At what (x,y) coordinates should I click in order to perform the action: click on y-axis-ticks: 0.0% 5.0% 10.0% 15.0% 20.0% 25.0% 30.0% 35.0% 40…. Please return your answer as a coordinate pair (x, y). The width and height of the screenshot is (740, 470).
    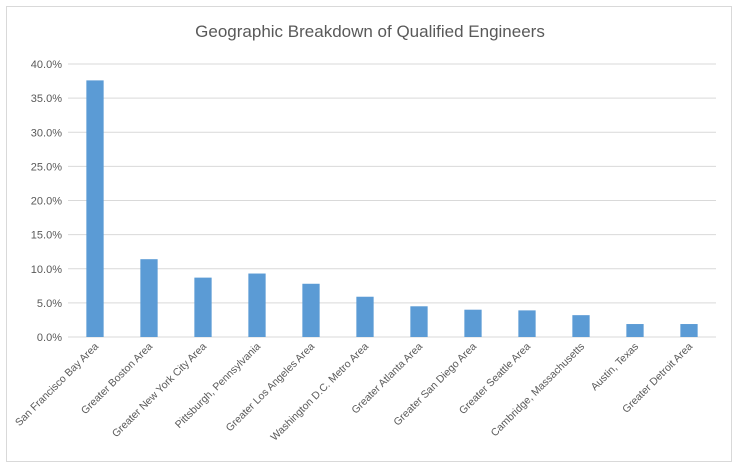
    Looking at the image, I should click on (46, 201).